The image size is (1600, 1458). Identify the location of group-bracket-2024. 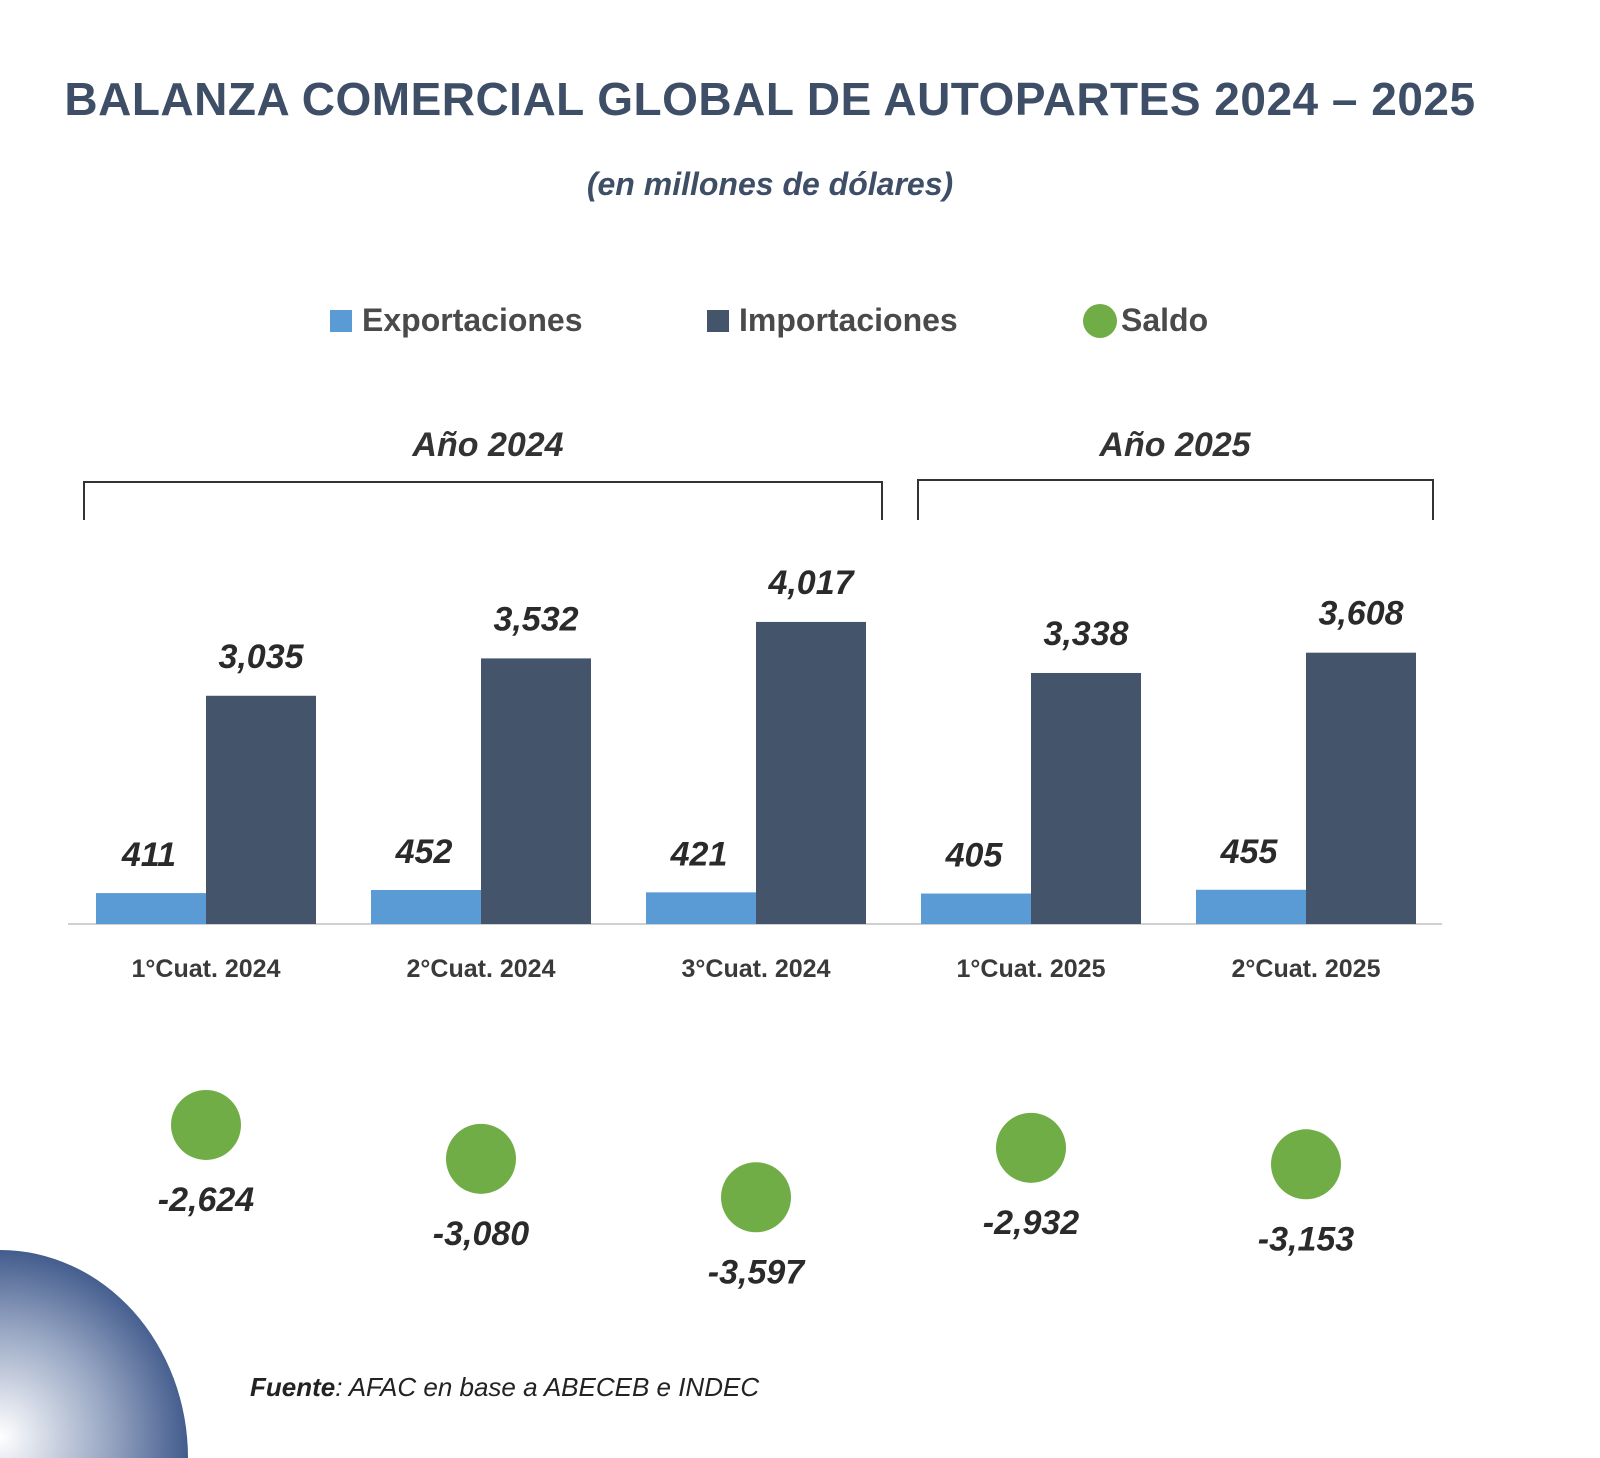
(483, 500).